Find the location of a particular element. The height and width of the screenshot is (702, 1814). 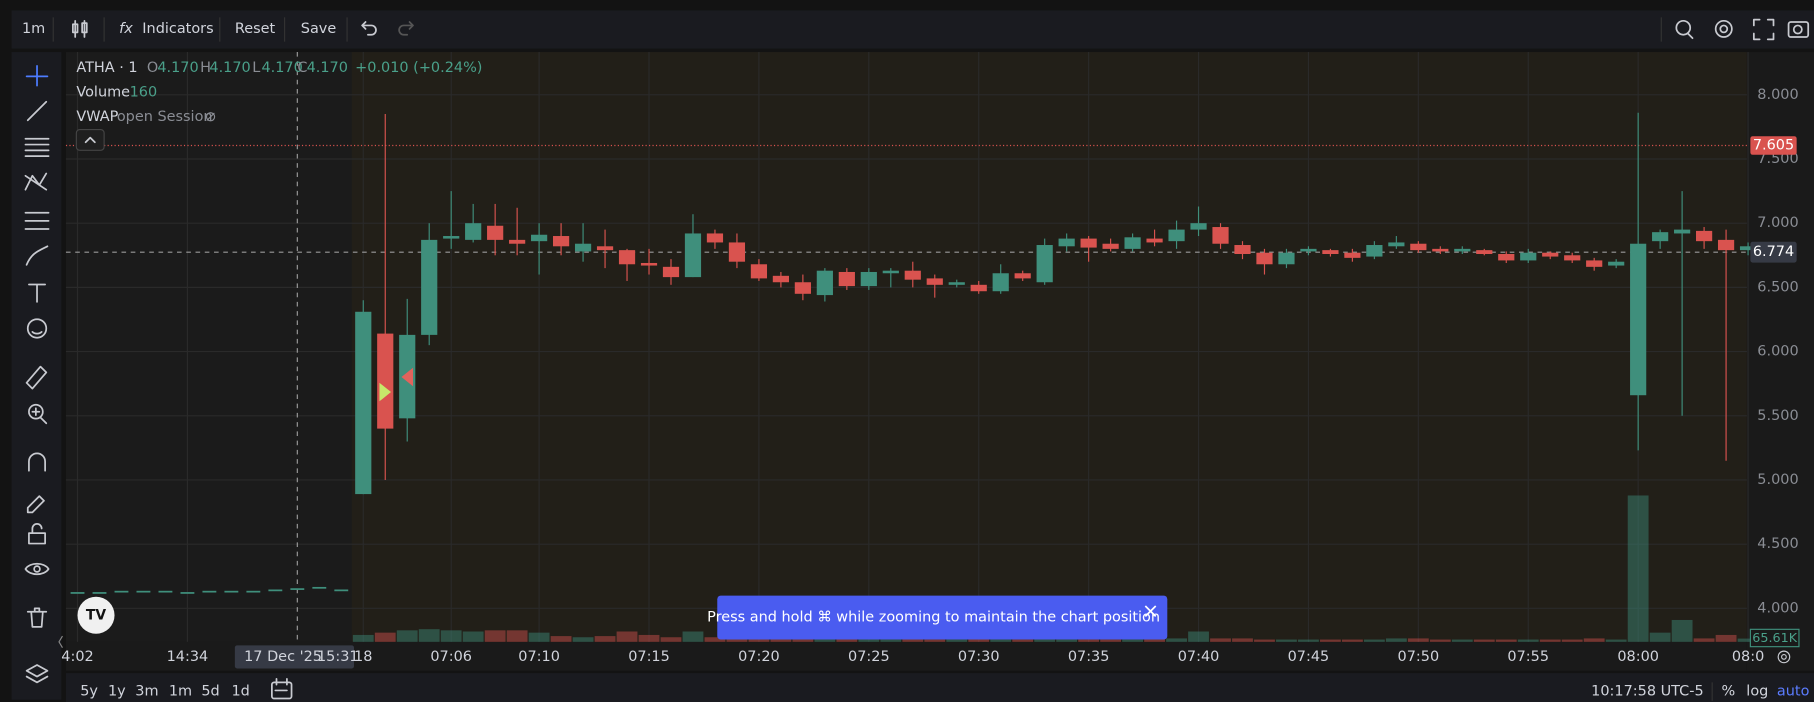

x-tick-label: 07:35 is located at coordinates (1089, 657).